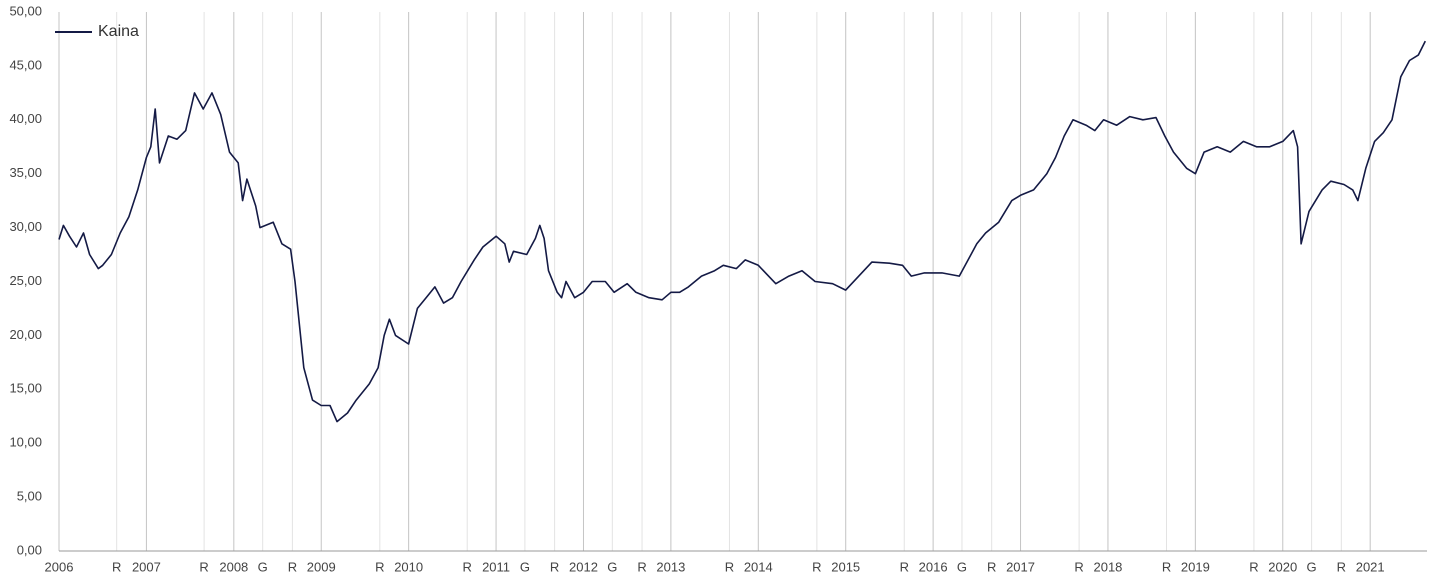 This screenshot has width=1435, height=588. What do you see at coordinates (583, 566) in the screenshot?
I see `x-tick-label: 2012` at bounding box center [583, 566].